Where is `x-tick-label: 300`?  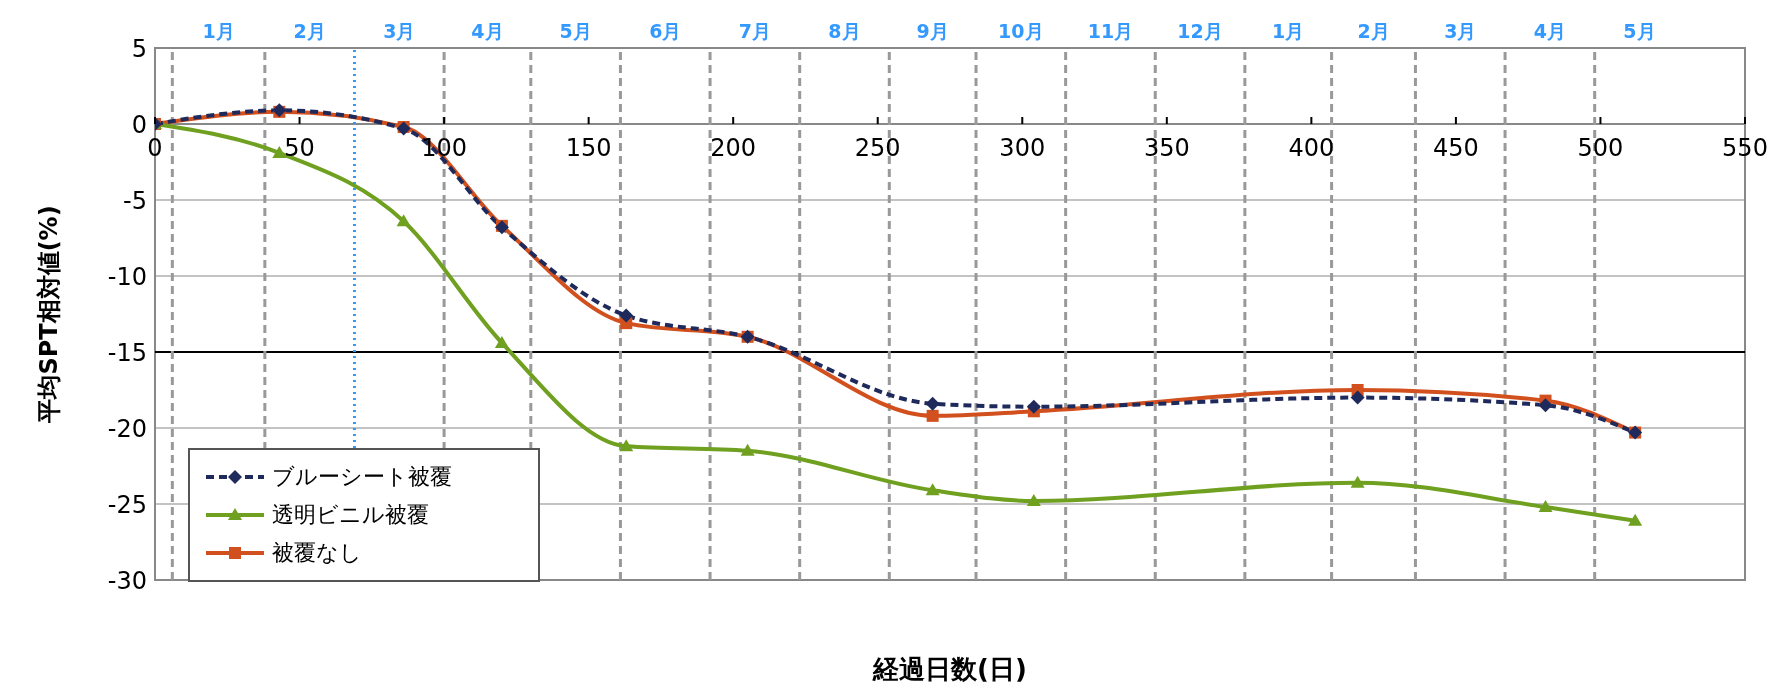 x-tick-label: 300 is located at coordinates (1022, 148).